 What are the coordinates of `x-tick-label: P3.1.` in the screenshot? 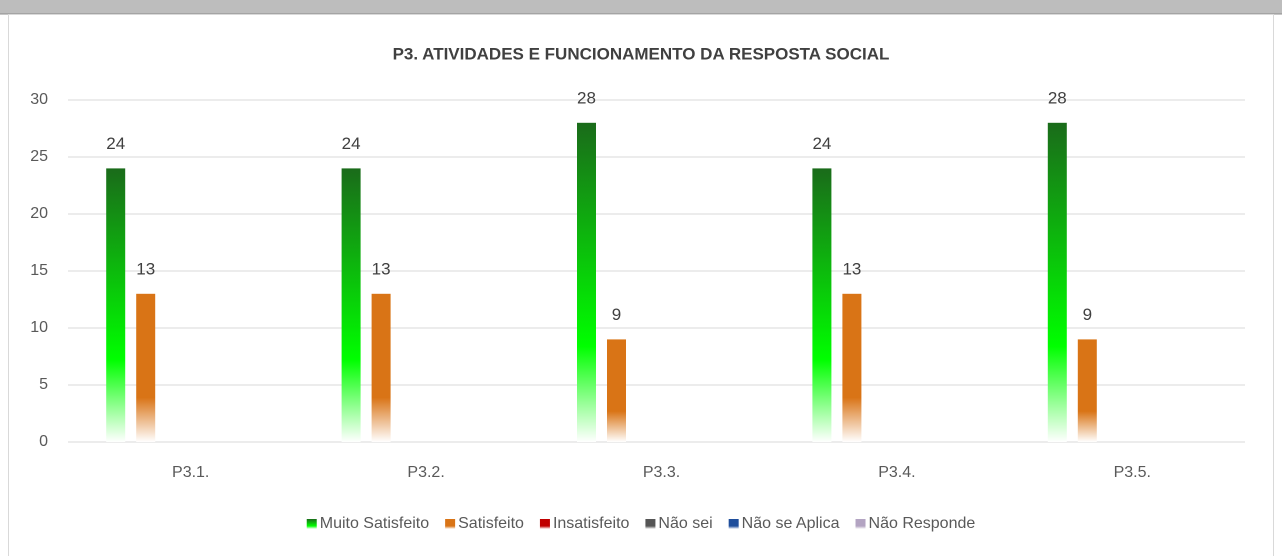 It's located at (190, 472).